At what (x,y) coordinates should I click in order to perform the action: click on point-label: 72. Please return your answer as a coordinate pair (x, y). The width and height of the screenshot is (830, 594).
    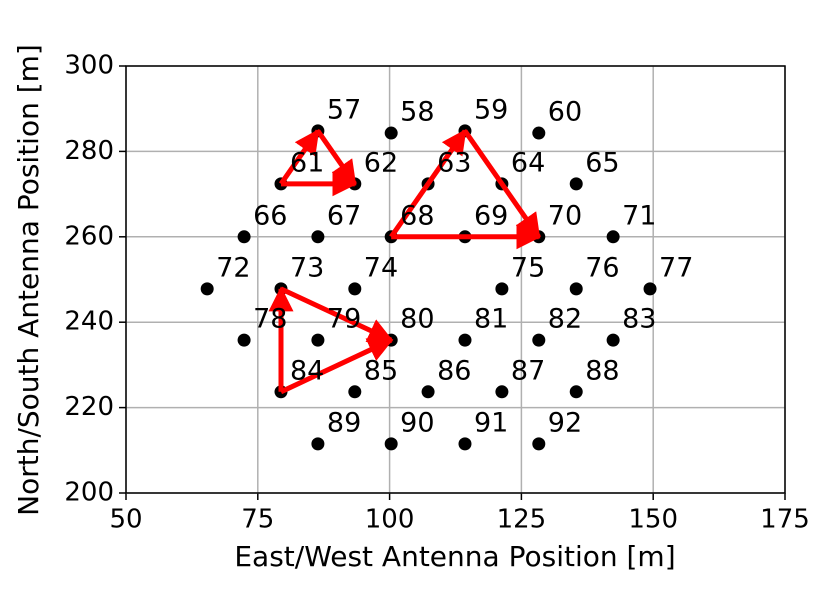
    Looking at the image, I should click on (233, 267).